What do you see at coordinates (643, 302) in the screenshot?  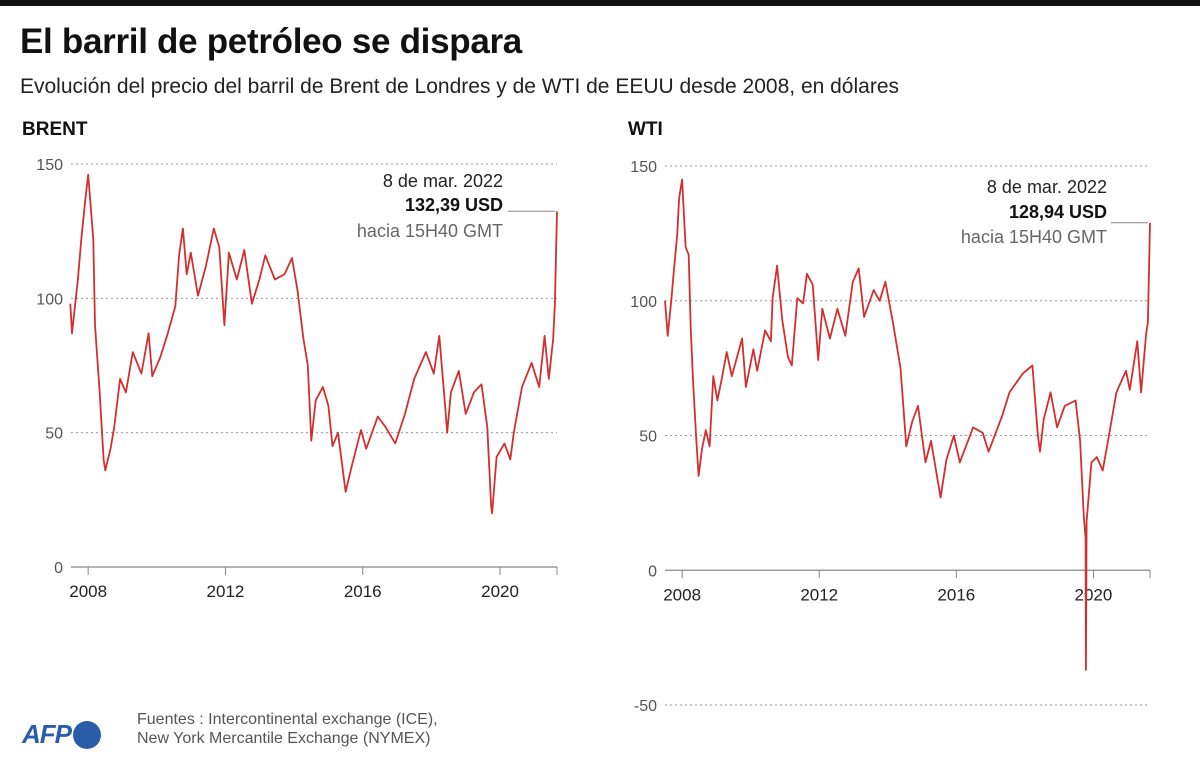 I see `wti-y-tick-label: 100` at bounding box center [643, 302].